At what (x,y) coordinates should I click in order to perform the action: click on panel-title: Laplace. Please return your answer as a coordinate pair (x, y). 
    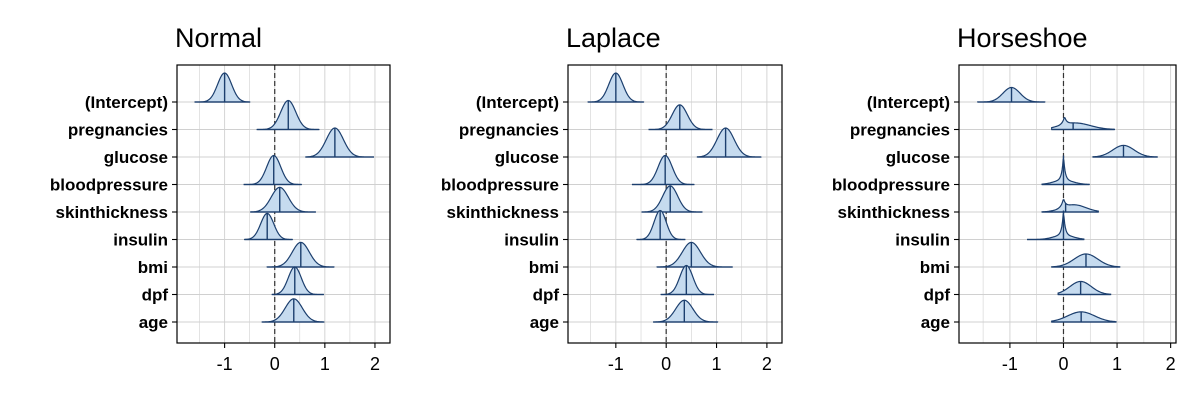
    Looking at the image, I should click on (613, 38).